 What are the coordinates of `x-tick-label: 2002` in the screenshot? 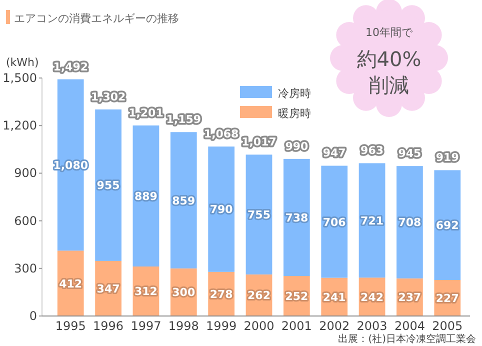 It's located at (334, 326).